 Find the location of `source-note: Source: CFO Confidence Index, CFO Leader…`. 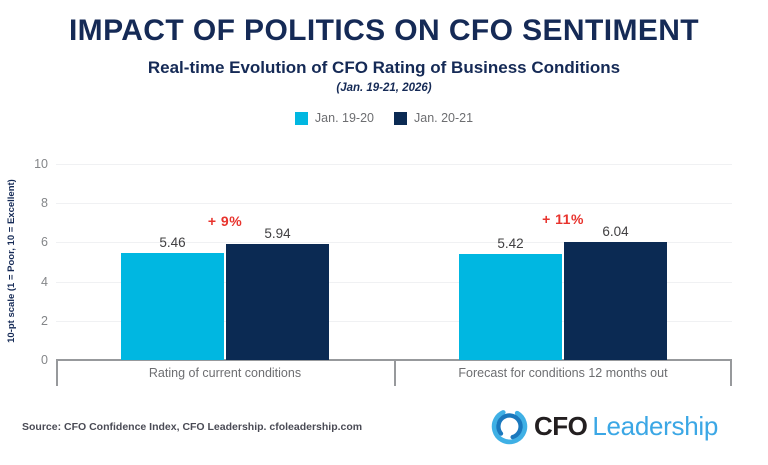

source-note: Source: CFO Confidence Index, CFO Leader… is located at coordinates (192, 427).